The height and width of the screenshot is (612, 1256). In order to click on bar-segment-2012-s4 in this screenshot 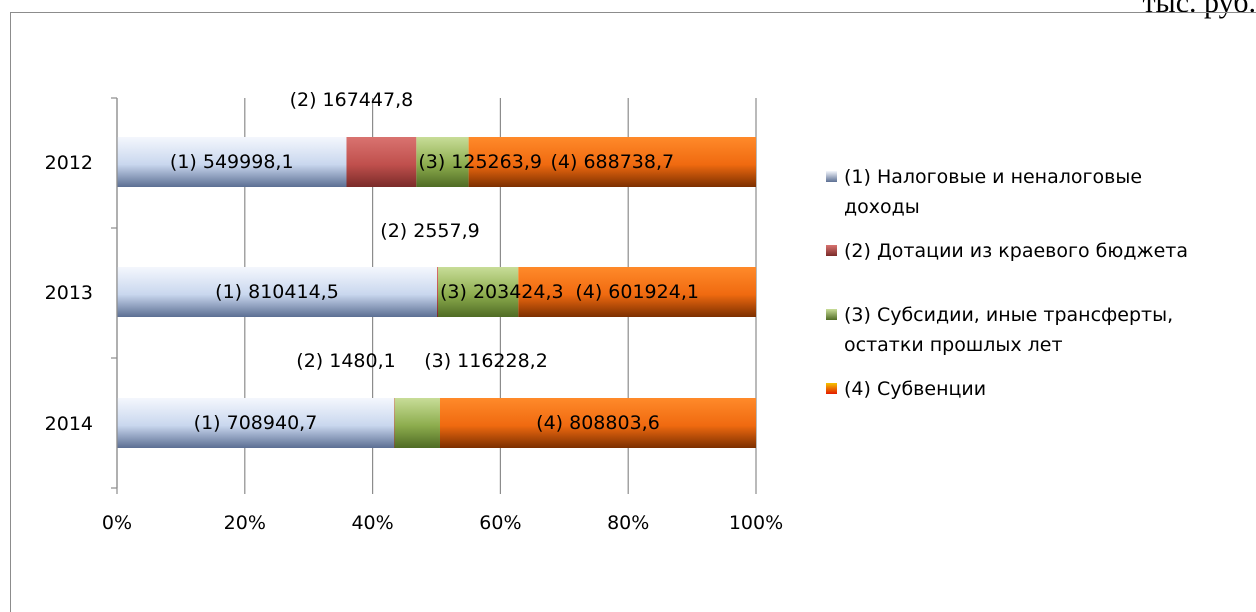, I will do `click(612, 162)`.